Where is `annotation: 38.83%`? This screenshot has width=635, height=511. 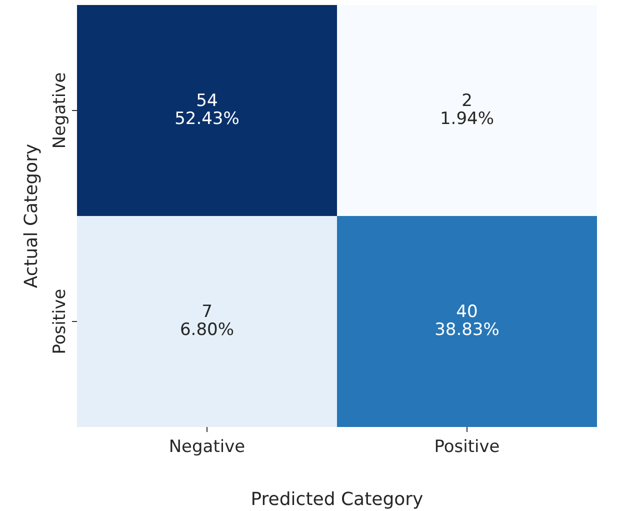 annotation: 38.83% is located at coordinates (467, 330).